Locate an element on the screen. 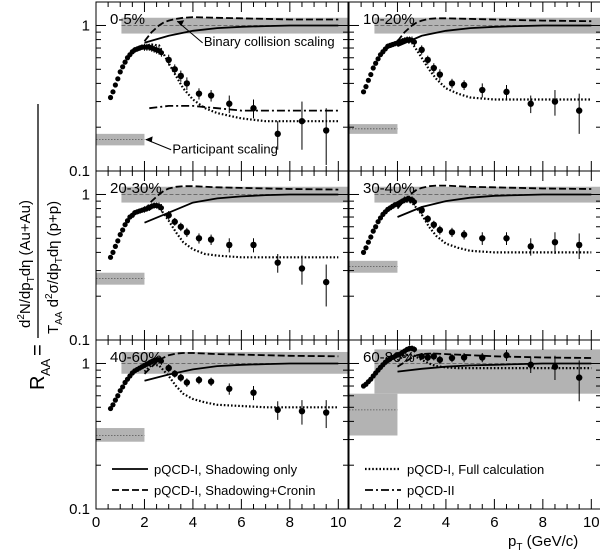 This screenshot has width=600, height=551. x-tick-label: 4 is located at coordinates (446, 522).